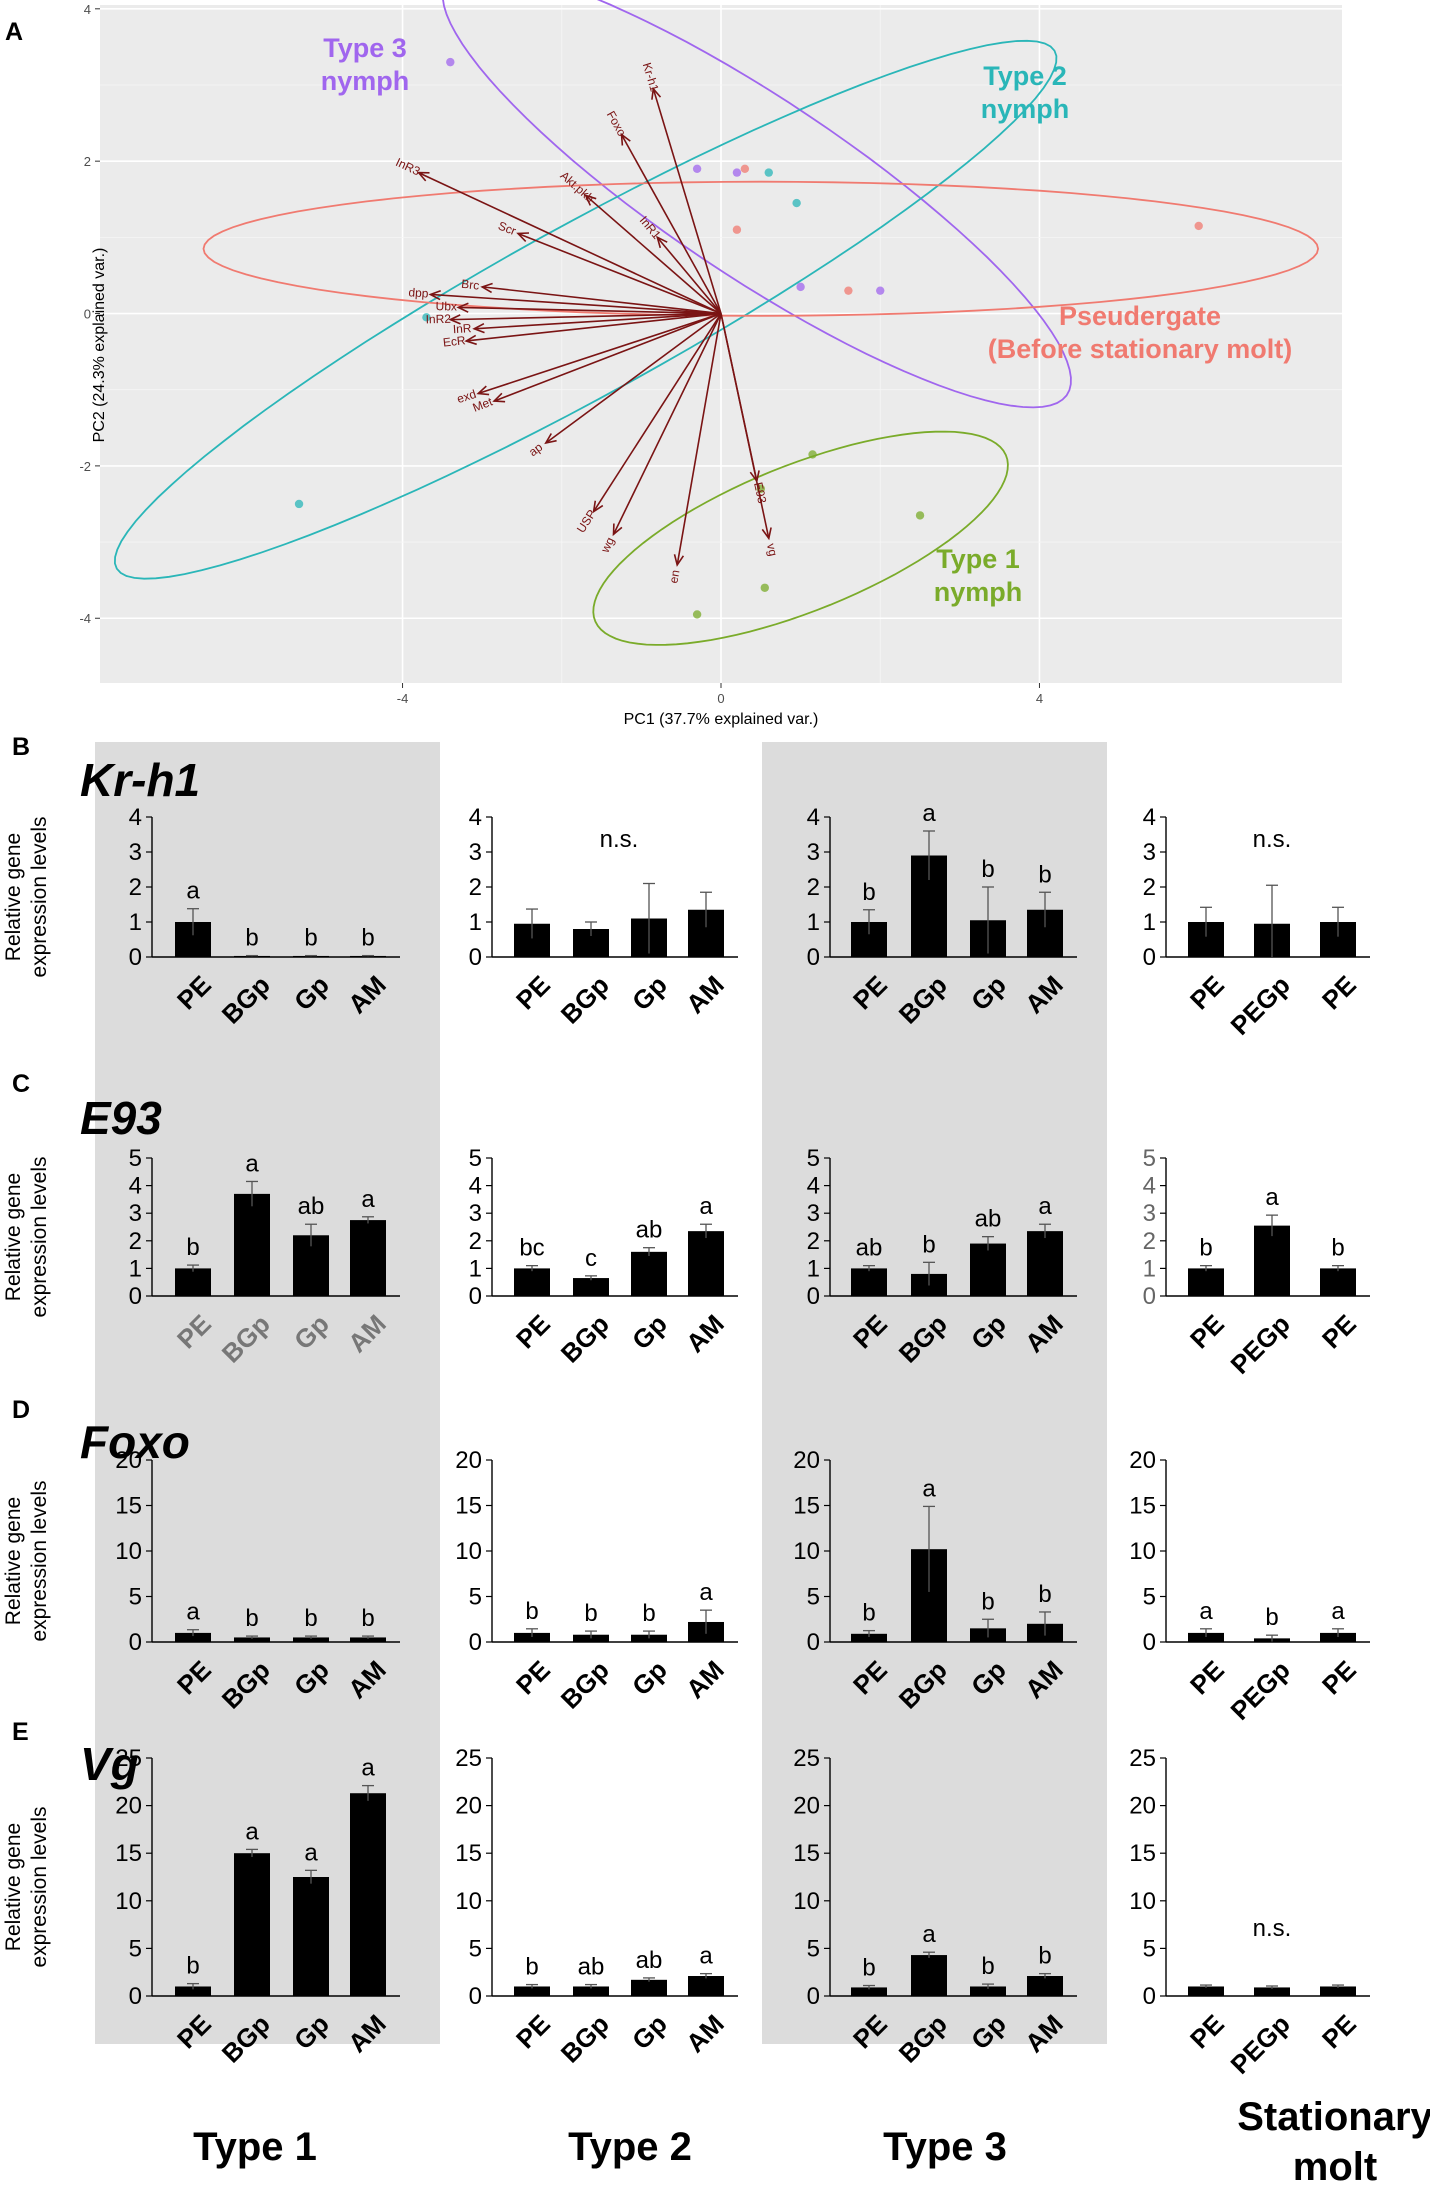  What do you see at coordinates (745, 426) in the screenshot?
I see `loading-arrow-vg` at bounding box center [745, 426].